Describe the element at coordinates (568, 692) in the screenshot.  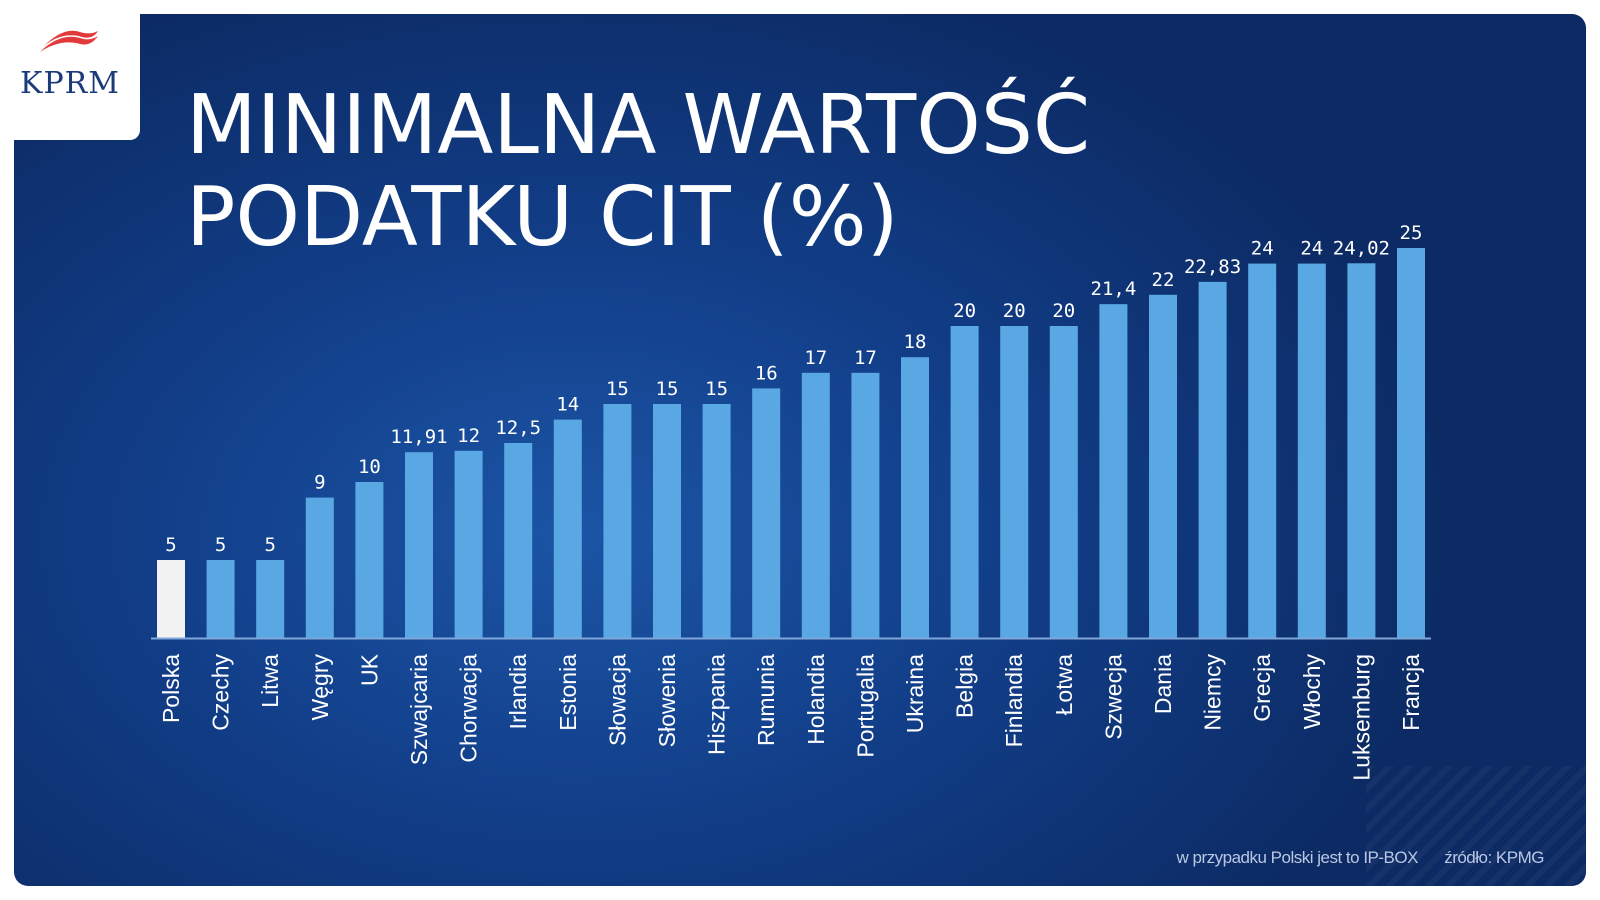
I see `category-label-8: Estonia` at that location.